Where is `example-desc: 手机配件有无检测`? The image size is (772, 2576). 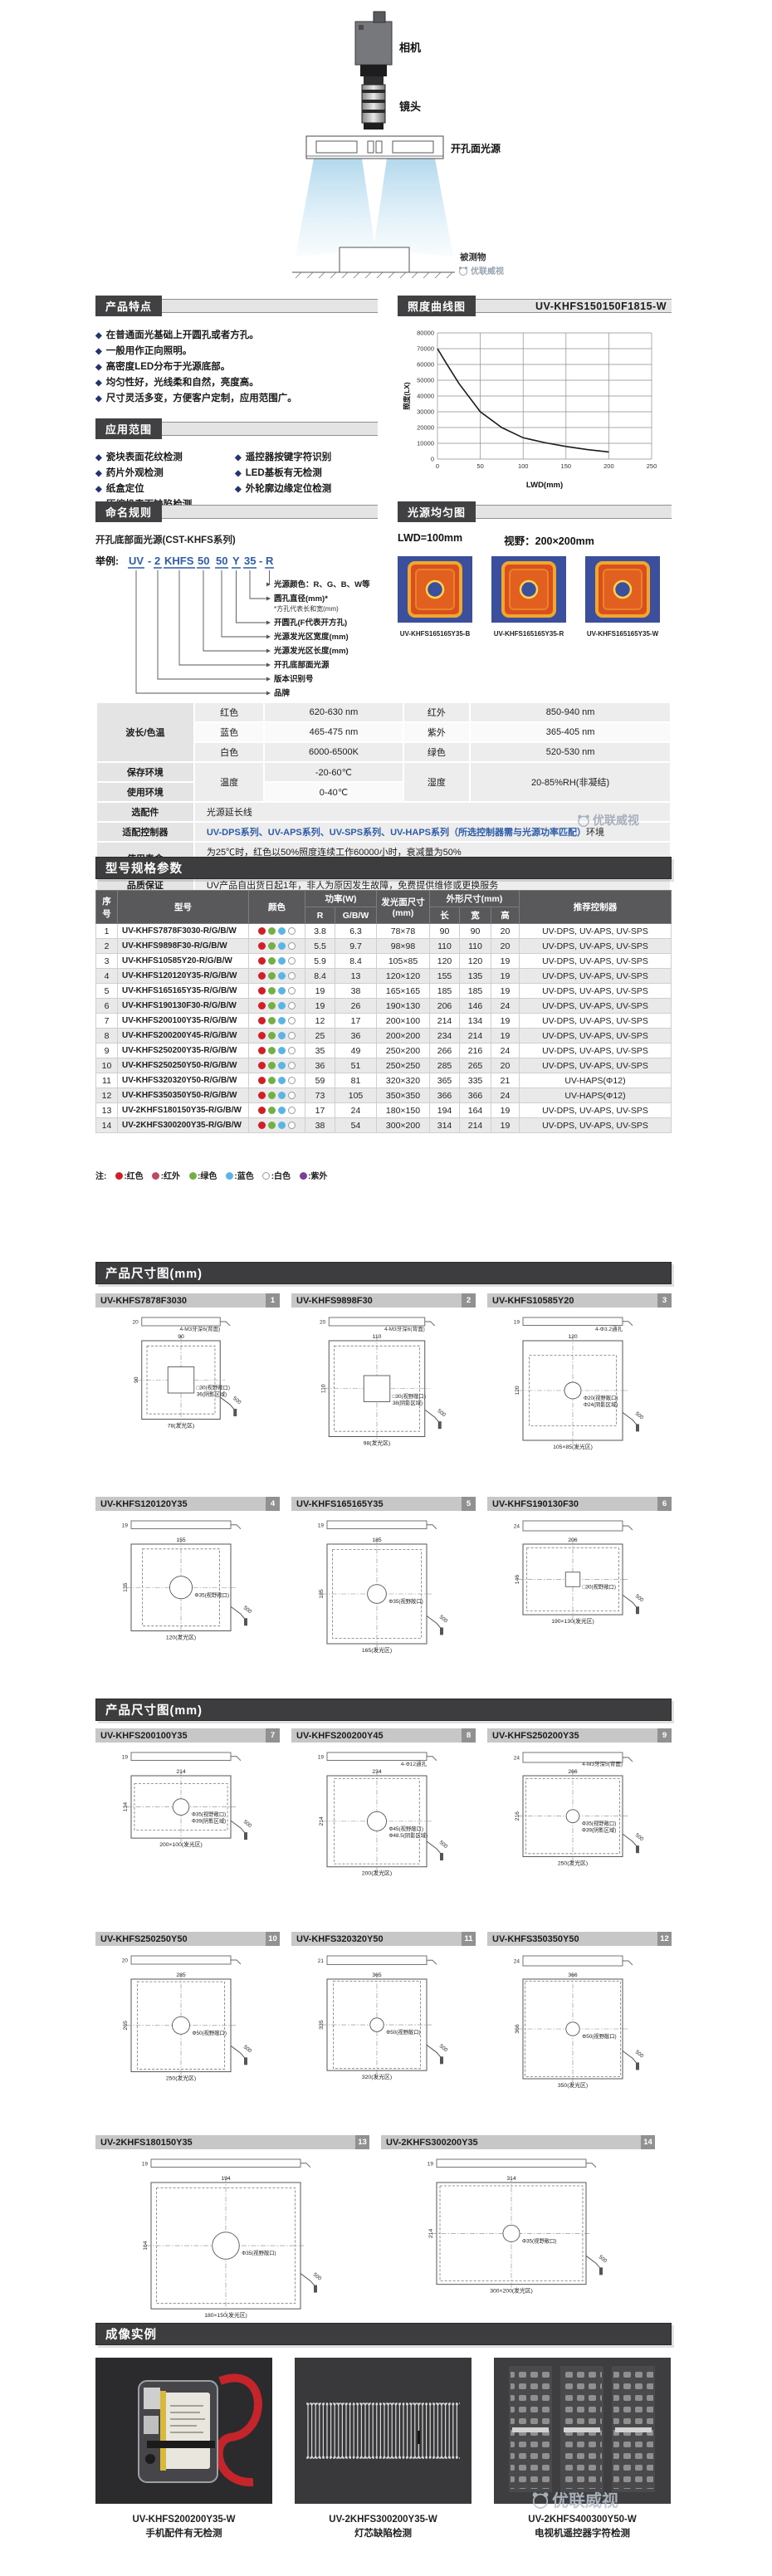 example-desc: 手机配件有无检测 is located at coordinates (183, 2534).